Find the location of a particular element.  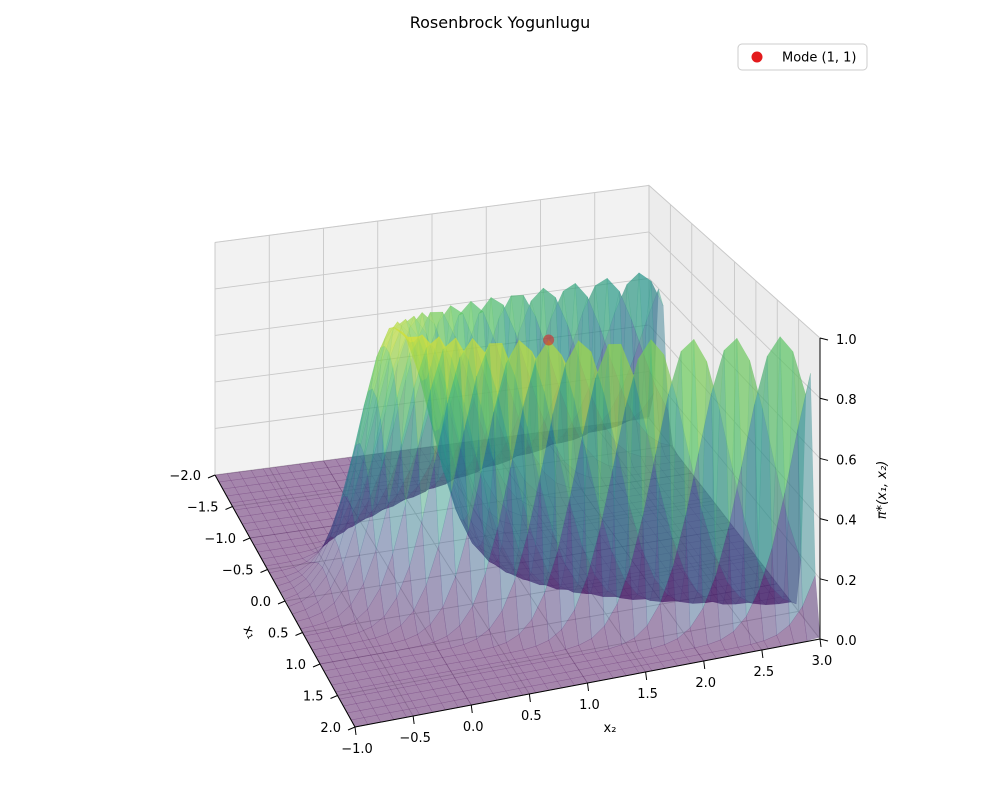

mode-marker-layer is located at coordinates (549, 340).